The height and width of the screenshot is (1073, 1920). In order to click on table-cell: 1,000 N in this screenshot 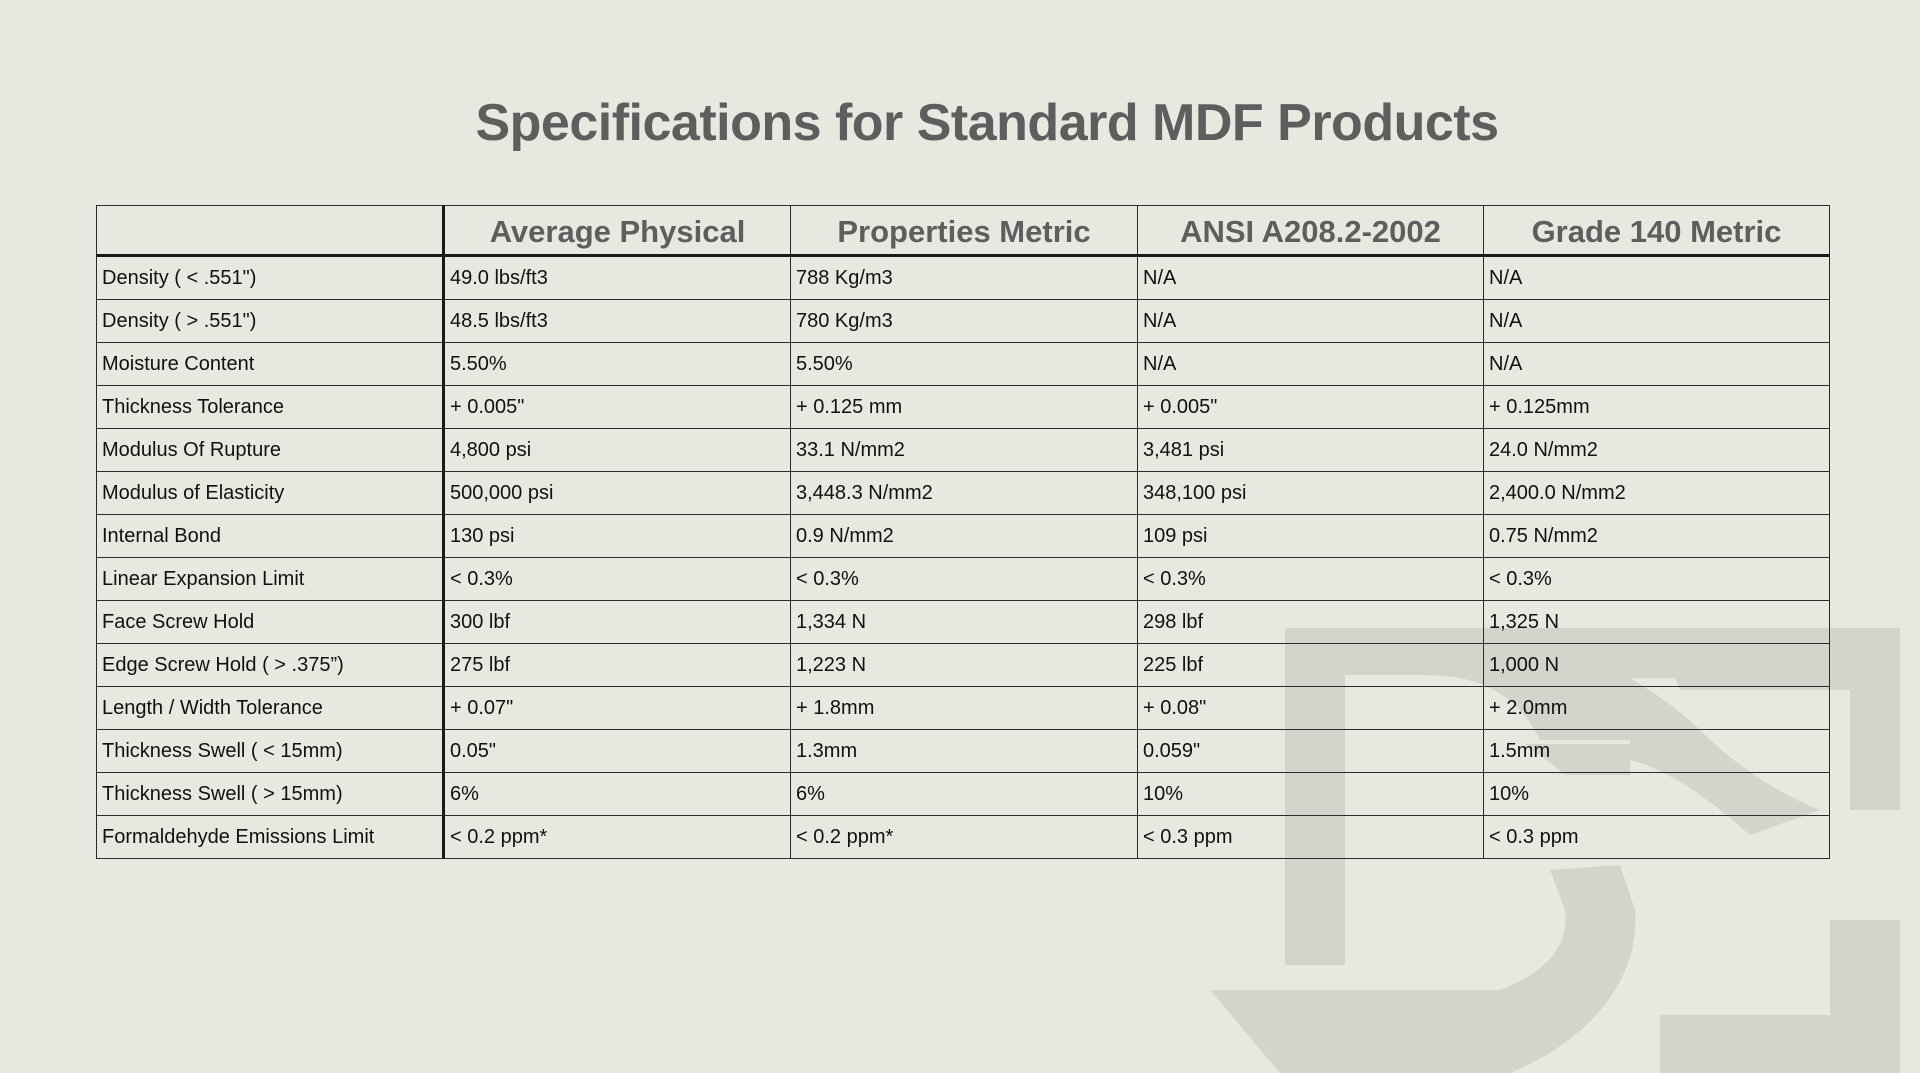, I will do `click(1656, 665)`.